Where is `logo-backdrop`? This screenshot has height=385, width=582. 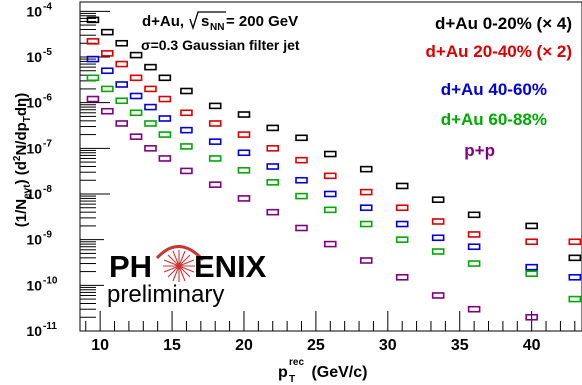 logo-backdrop is located at coordinates (189, 268).